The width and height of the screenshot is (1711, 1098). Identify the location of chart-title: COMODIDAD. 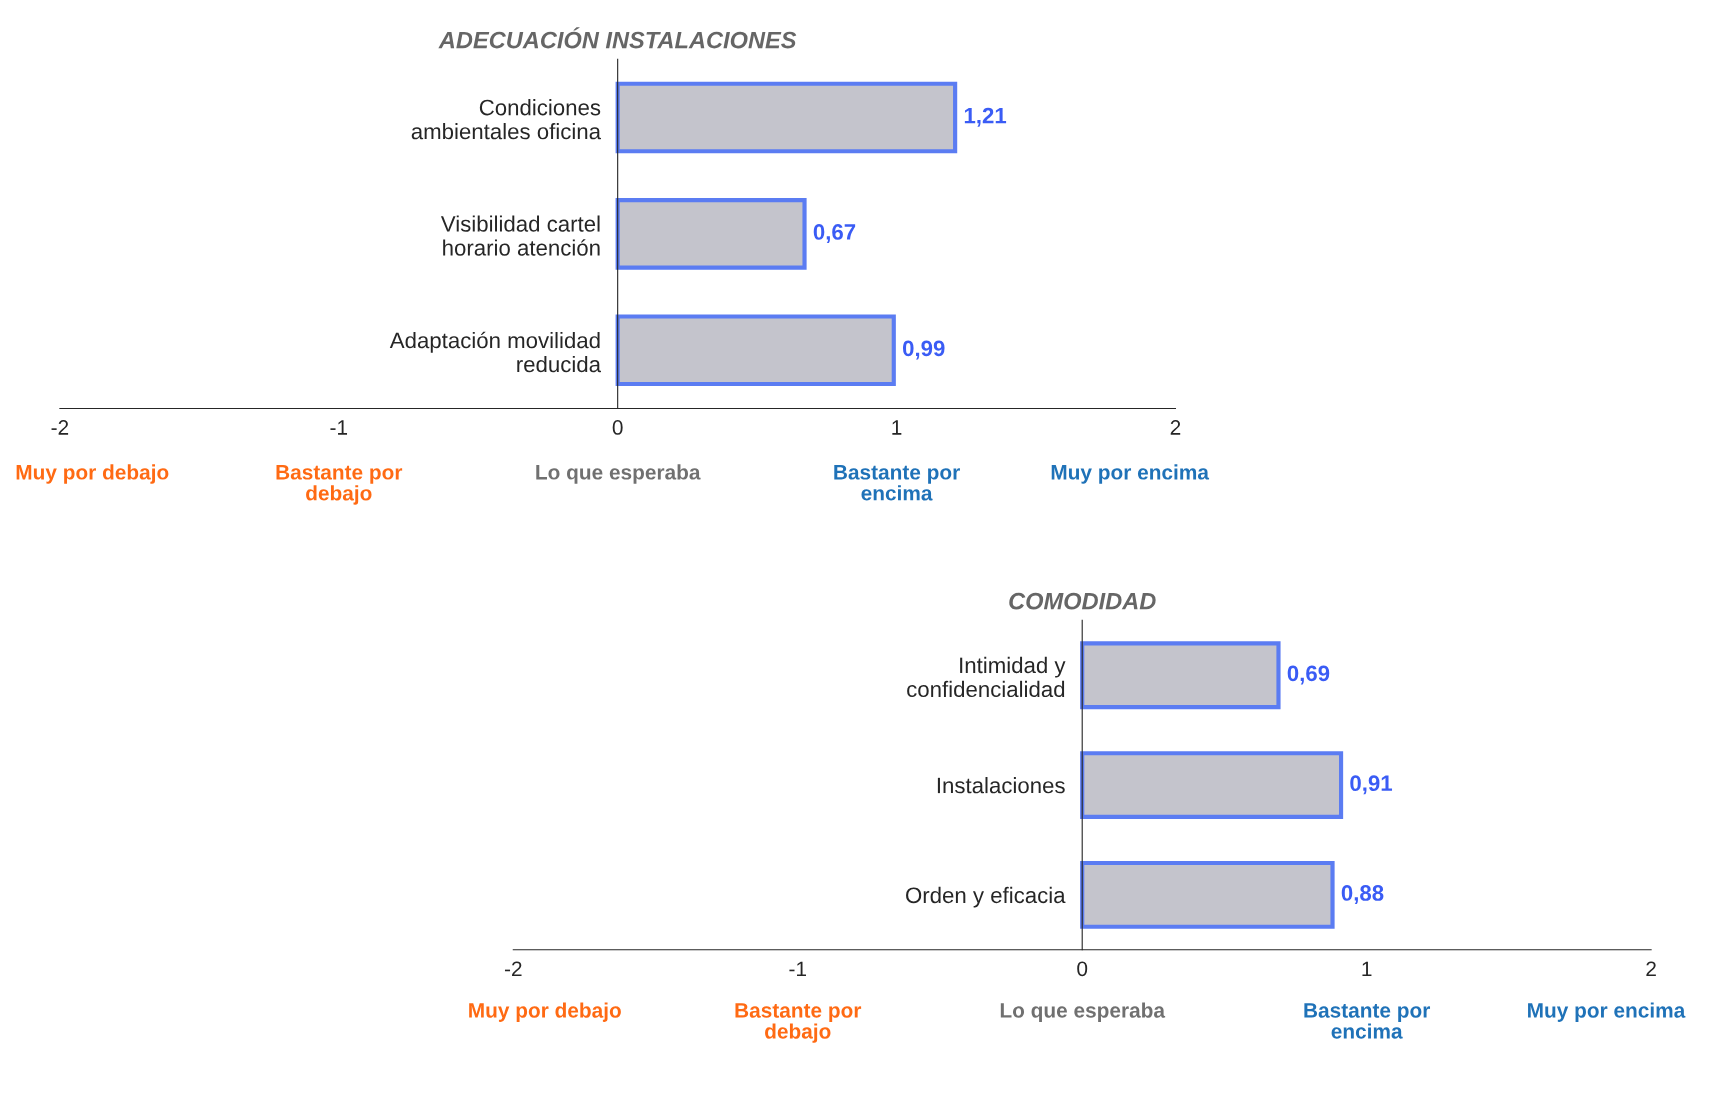
(1082, 601).